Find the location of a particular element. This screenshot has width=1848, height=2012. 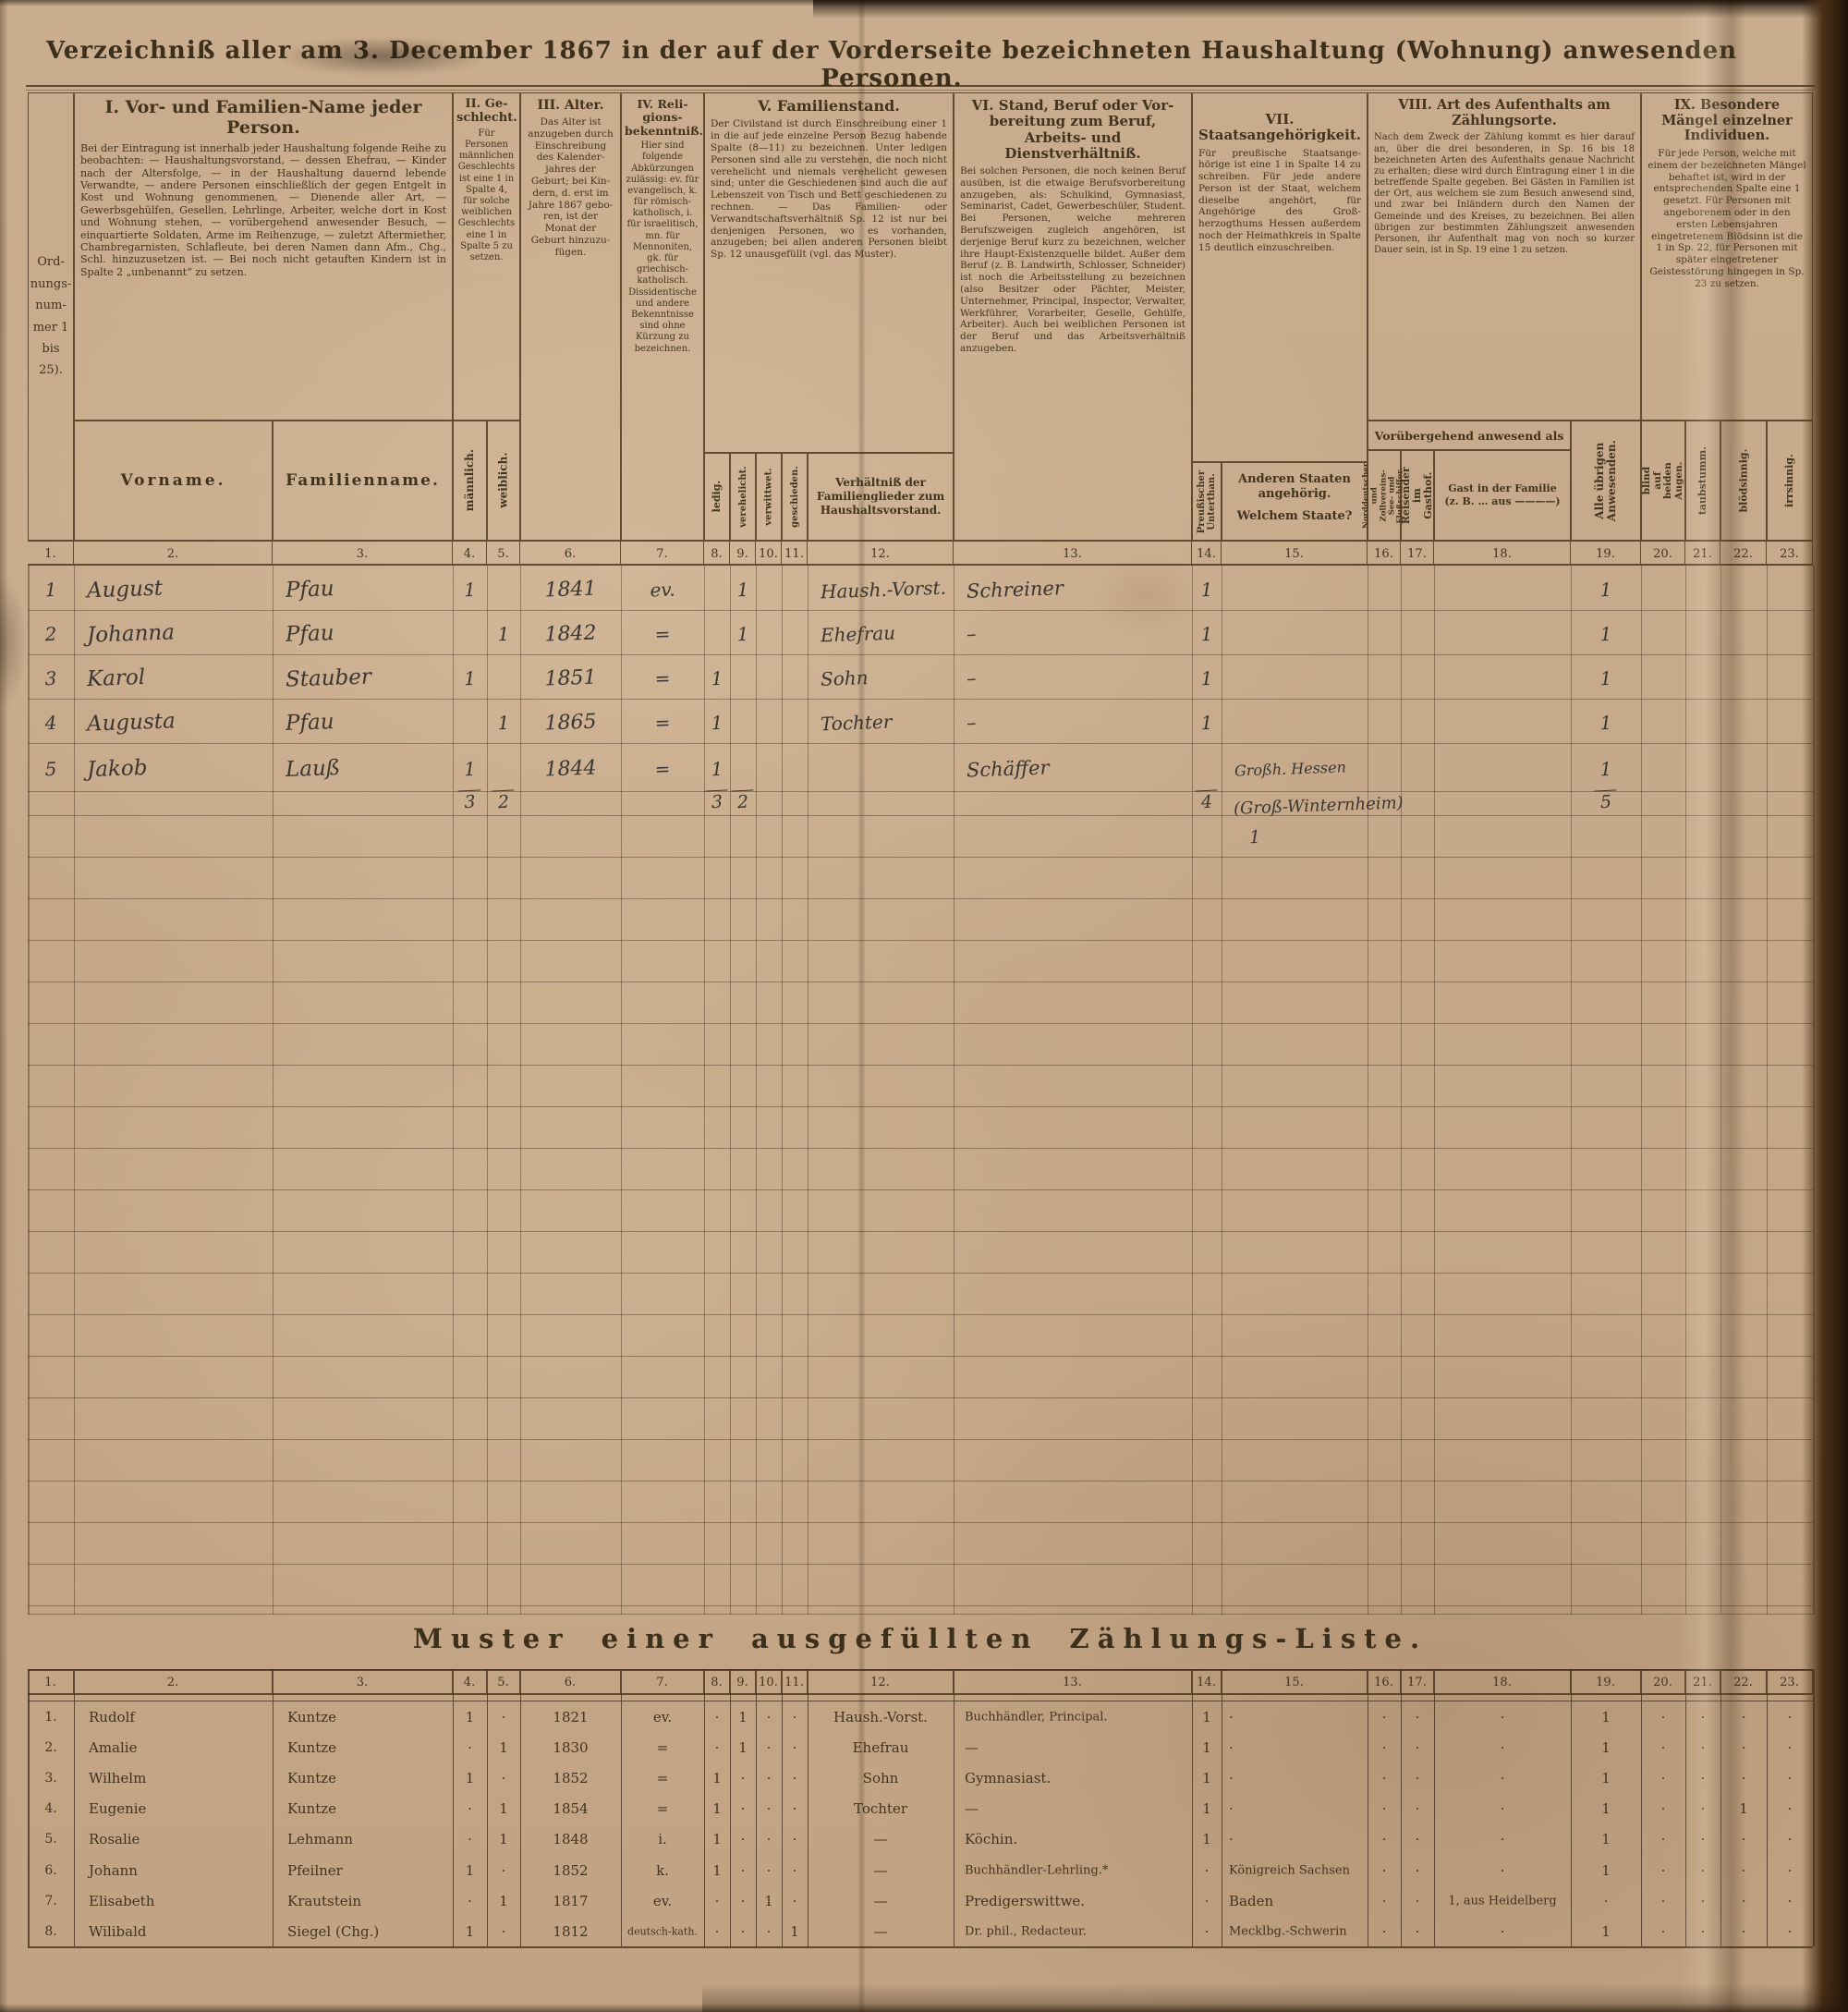

muster-cell: Wilibald is located at coordinates (118, 1931).